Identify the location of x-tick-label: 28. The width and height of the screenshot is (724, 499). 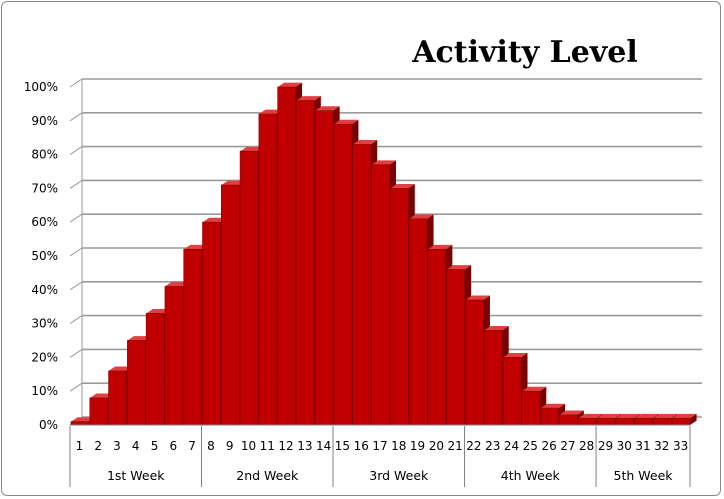
(586, 446).